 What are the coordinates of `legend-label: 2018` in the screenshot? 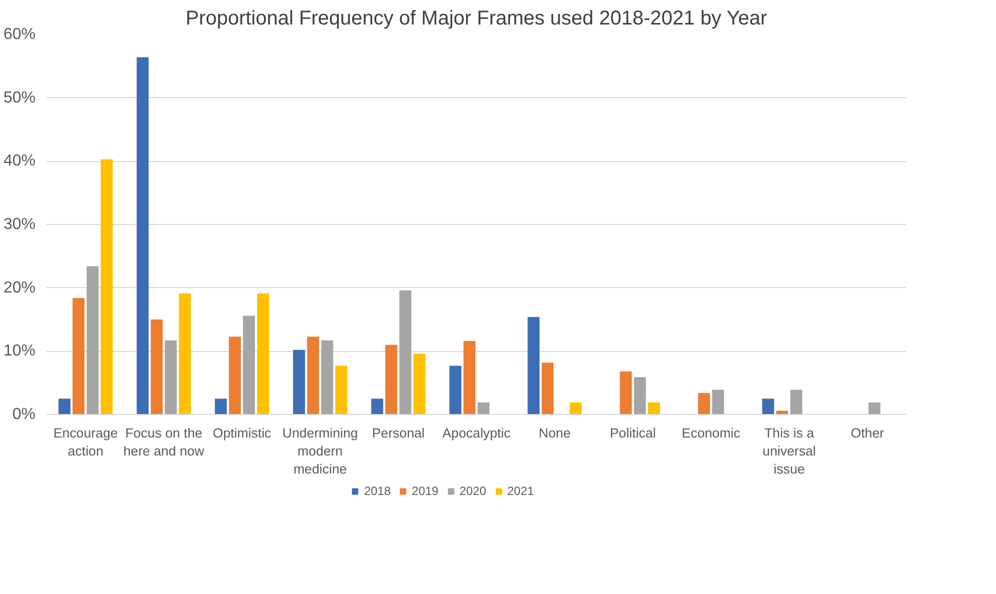 It's located at (377, 491).